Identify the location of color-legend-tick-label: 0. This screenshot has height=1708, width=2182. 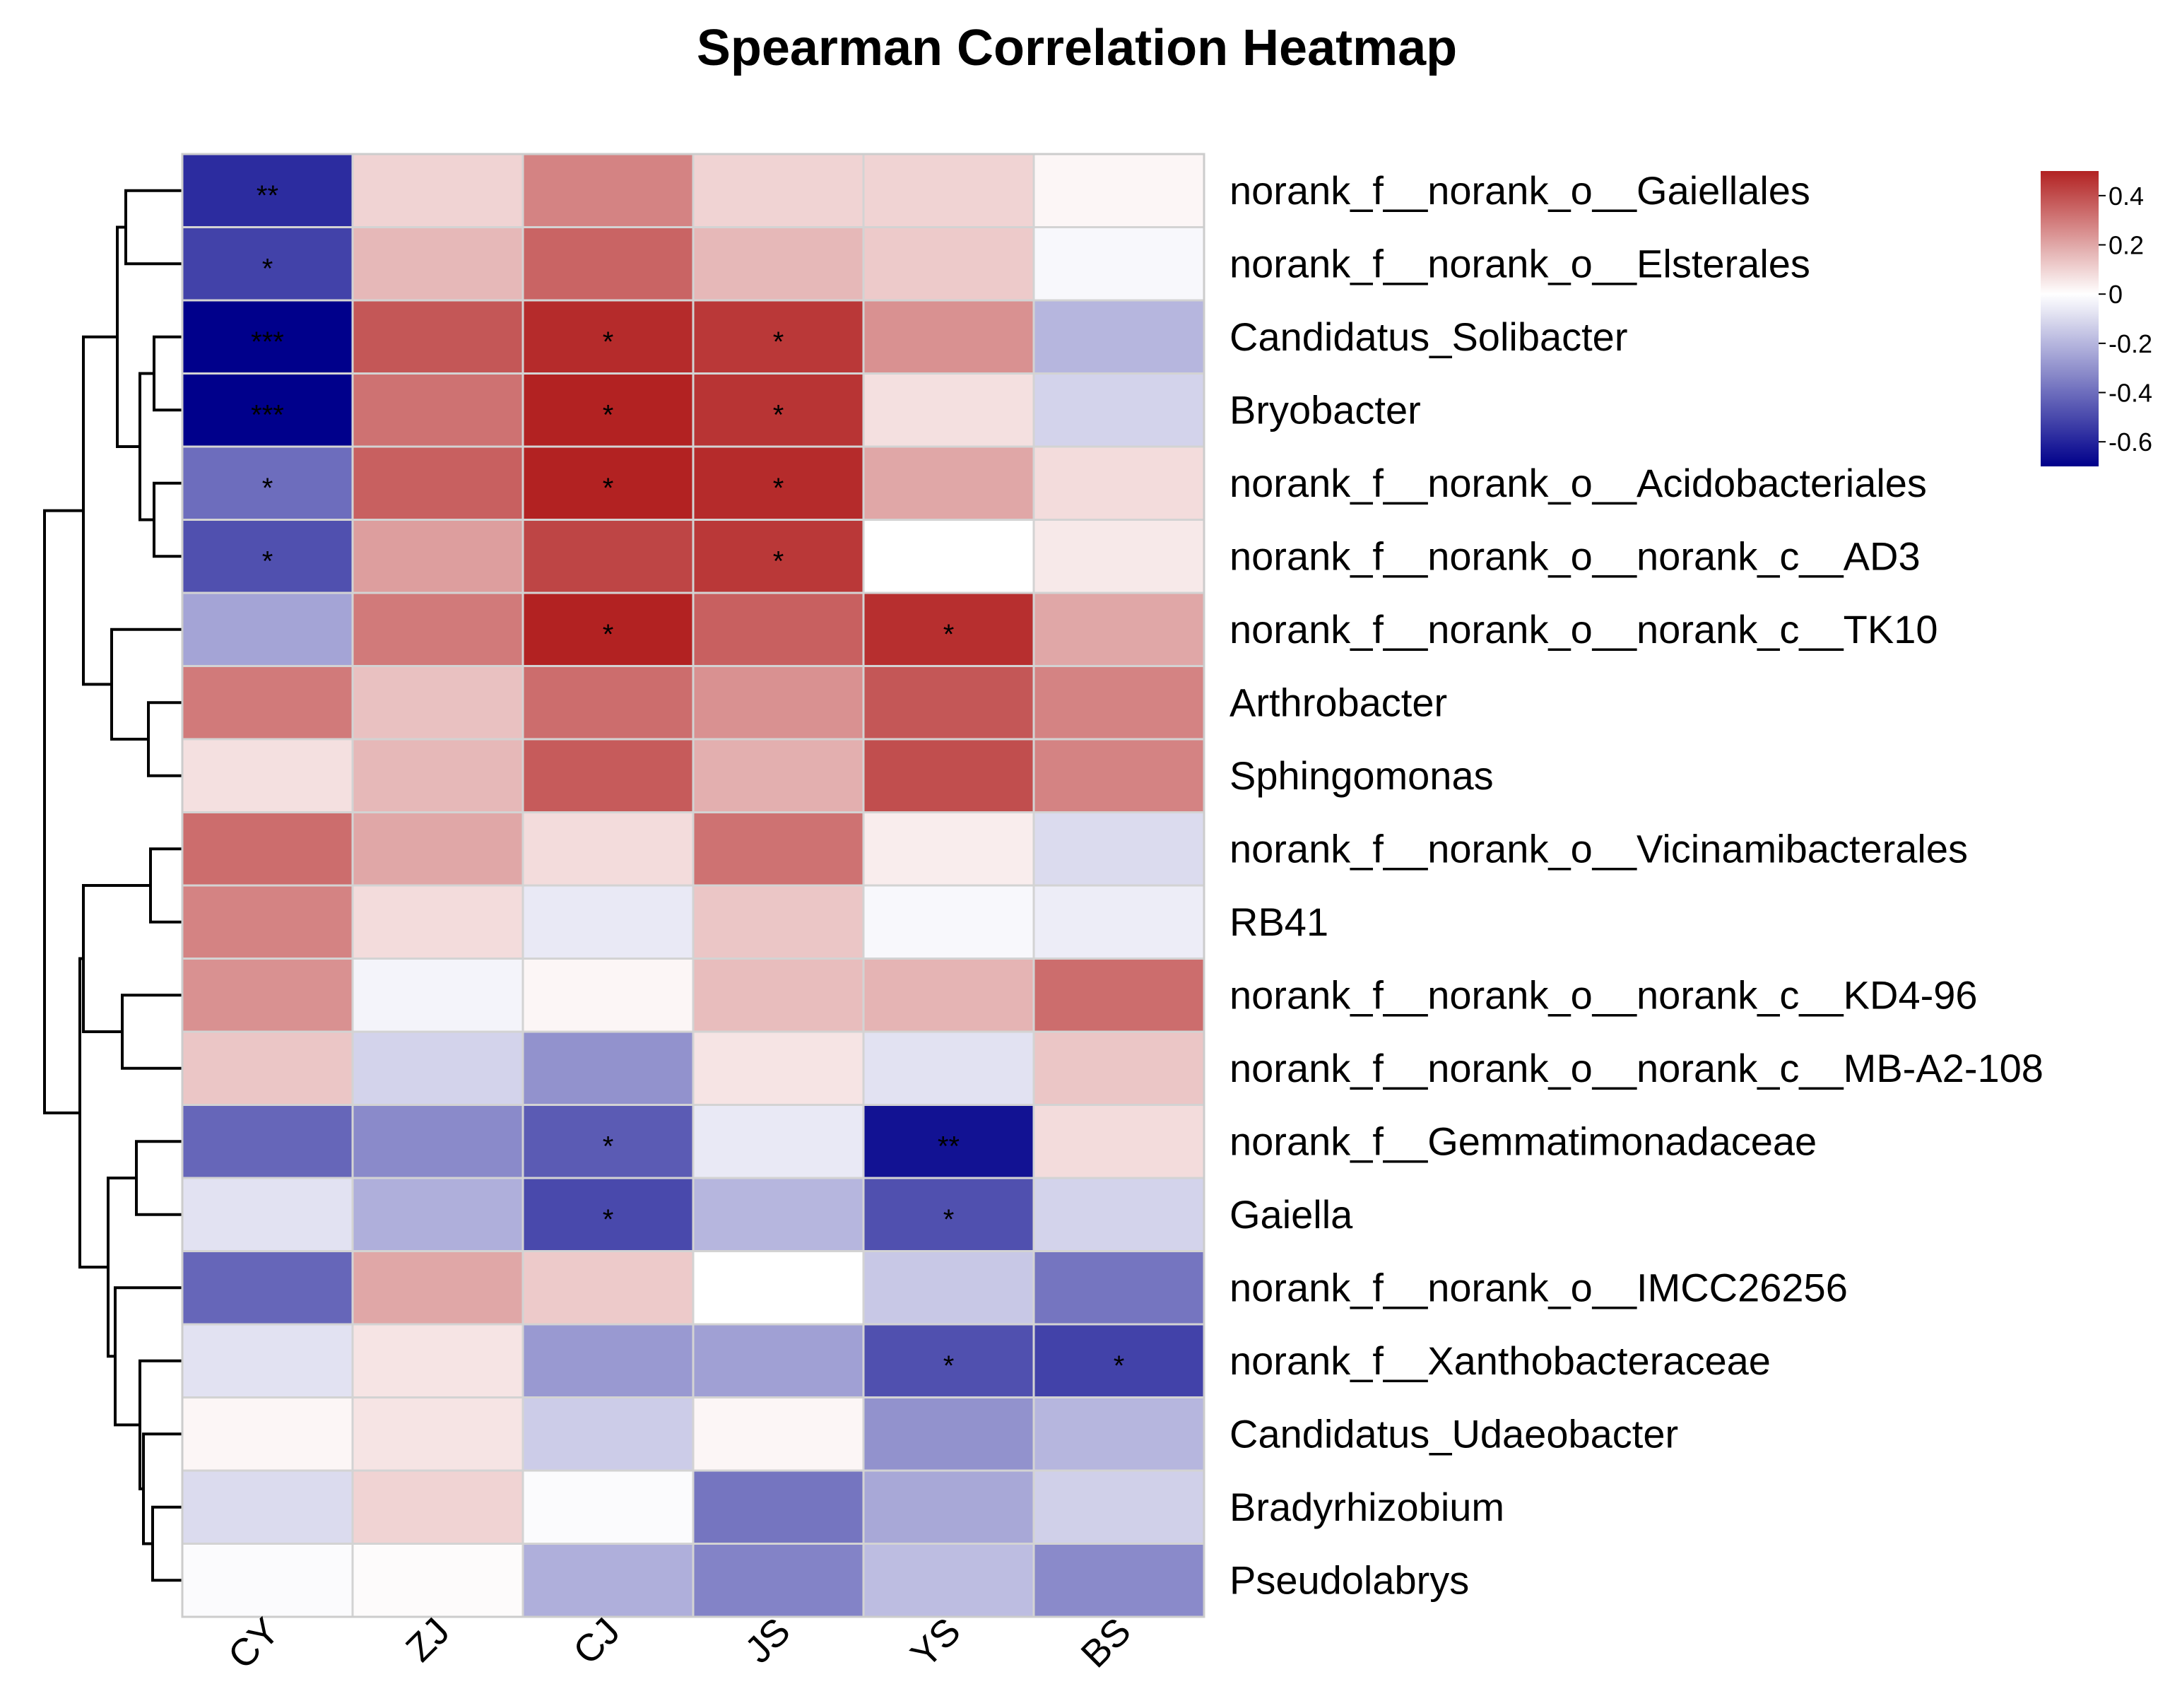
(2116, 294).